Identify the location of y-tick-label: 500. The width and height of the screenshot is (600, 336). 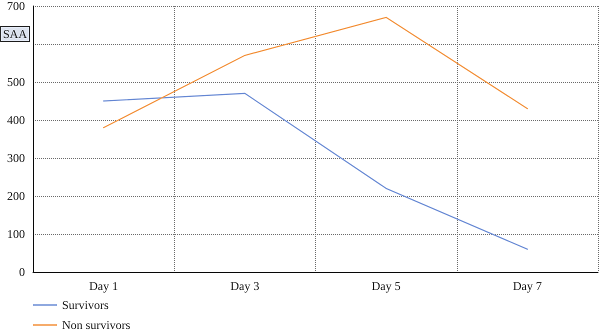
(16, 82).